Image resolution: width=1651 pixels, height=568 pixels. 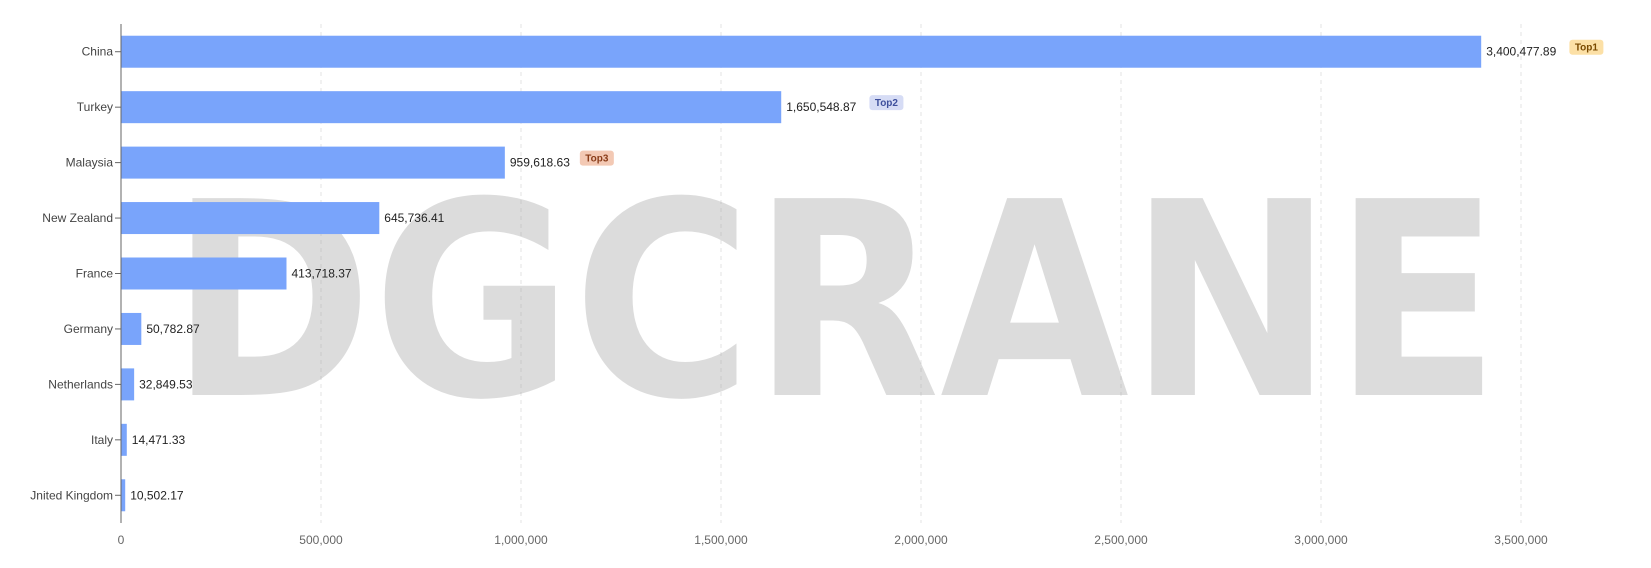 I want to click on rank-badge-text: Top1, so click(x=1587, y=48).